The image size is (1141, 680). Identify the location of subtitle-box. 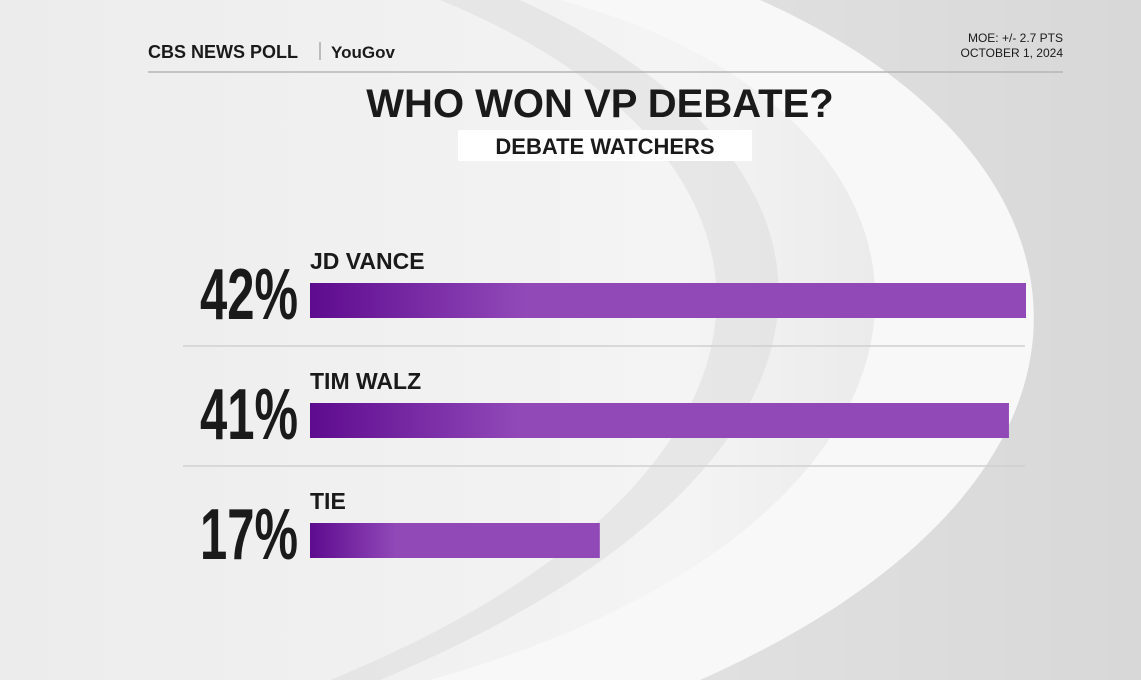
(605, 145).